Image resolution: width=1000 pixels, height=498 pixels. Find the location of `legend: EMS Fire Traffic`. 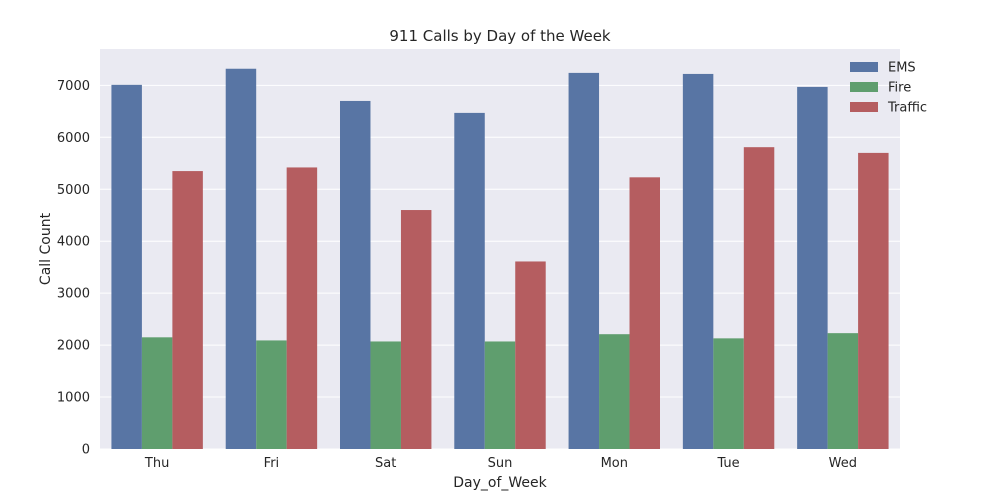

legend: EMS Fire Traffic is located at coordinates (888, 88).